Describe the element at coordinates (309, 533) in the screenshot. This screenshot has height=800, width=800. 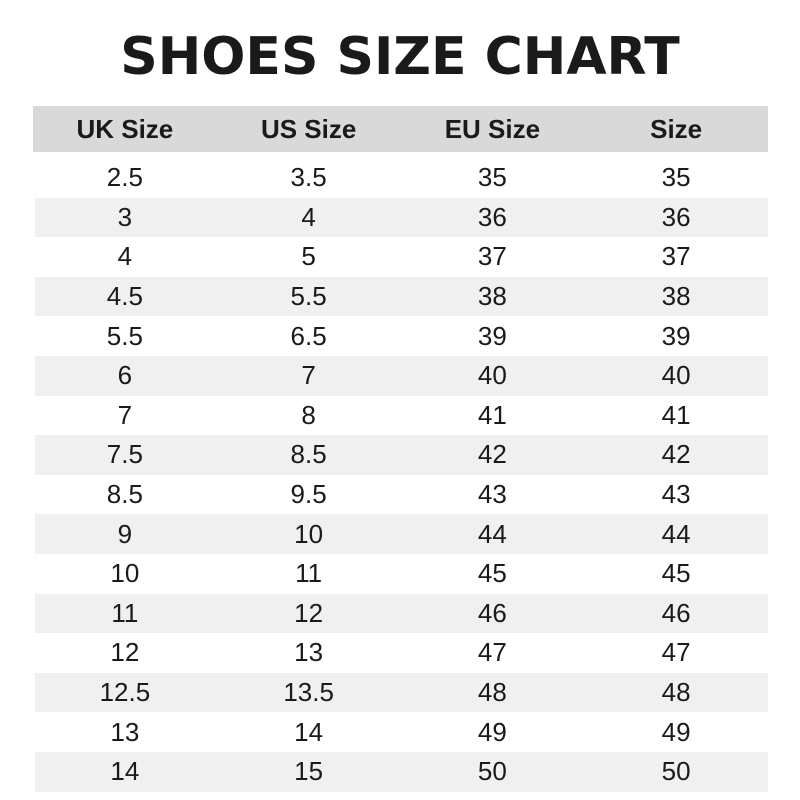
I see `cell-us-size: 10` at that location.